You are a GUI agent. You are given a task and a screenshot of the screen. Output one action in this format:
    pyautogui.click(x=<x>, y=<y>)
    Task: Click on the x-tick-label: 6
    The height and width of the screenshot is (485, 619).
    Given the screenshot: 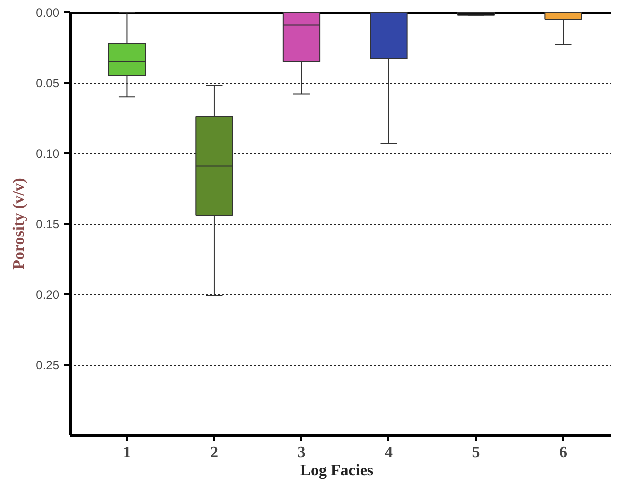 What is the action you would take?
    pyautogui.click(x=564, y=453)
    